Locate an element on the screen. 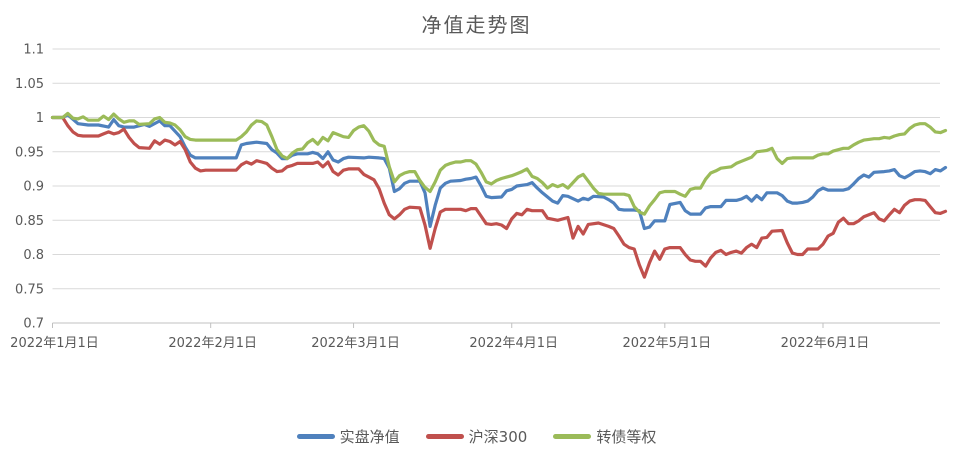 The height and width of the screenshot is (454, 953). y-tick-label: 1.1 is located at coordinates (33, 50).